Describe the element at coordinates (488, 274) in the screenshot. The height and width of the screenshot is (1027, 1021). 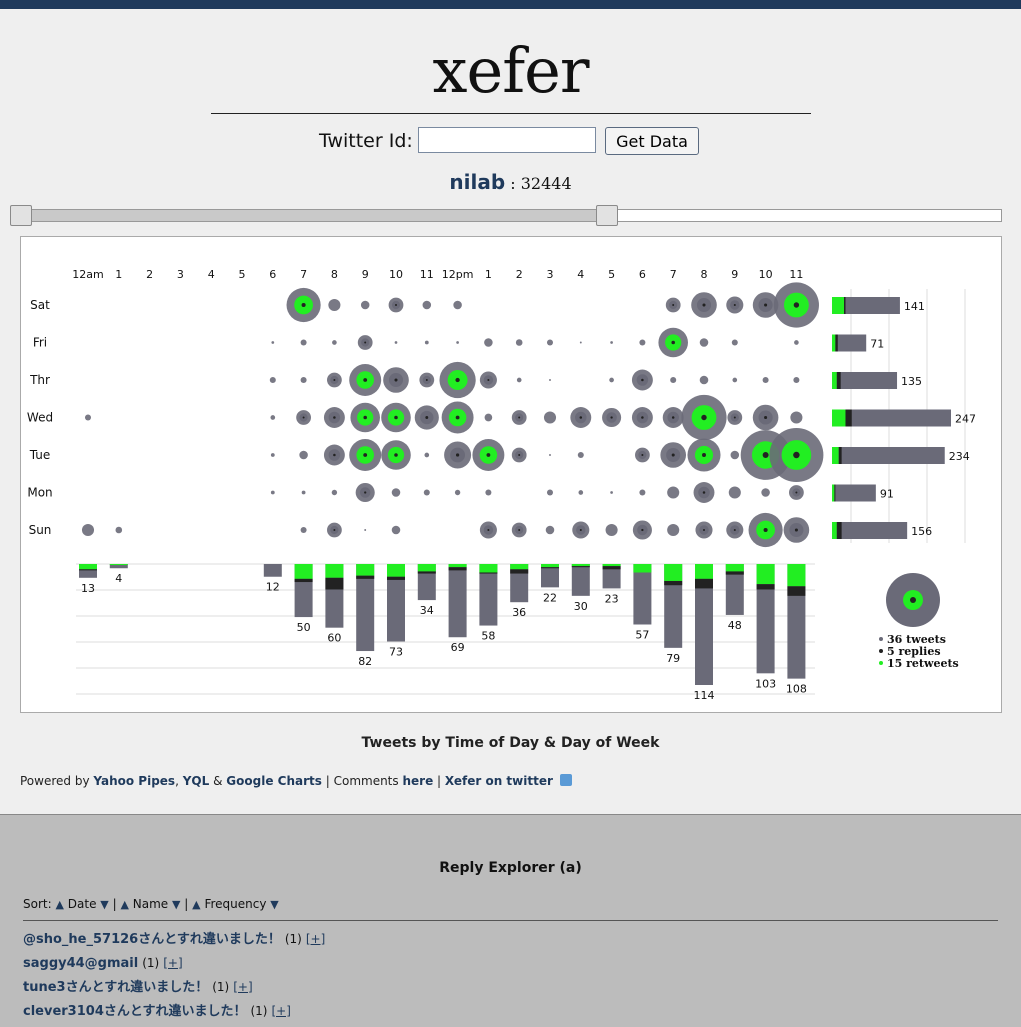
I see `hour-label: 1` at that location.